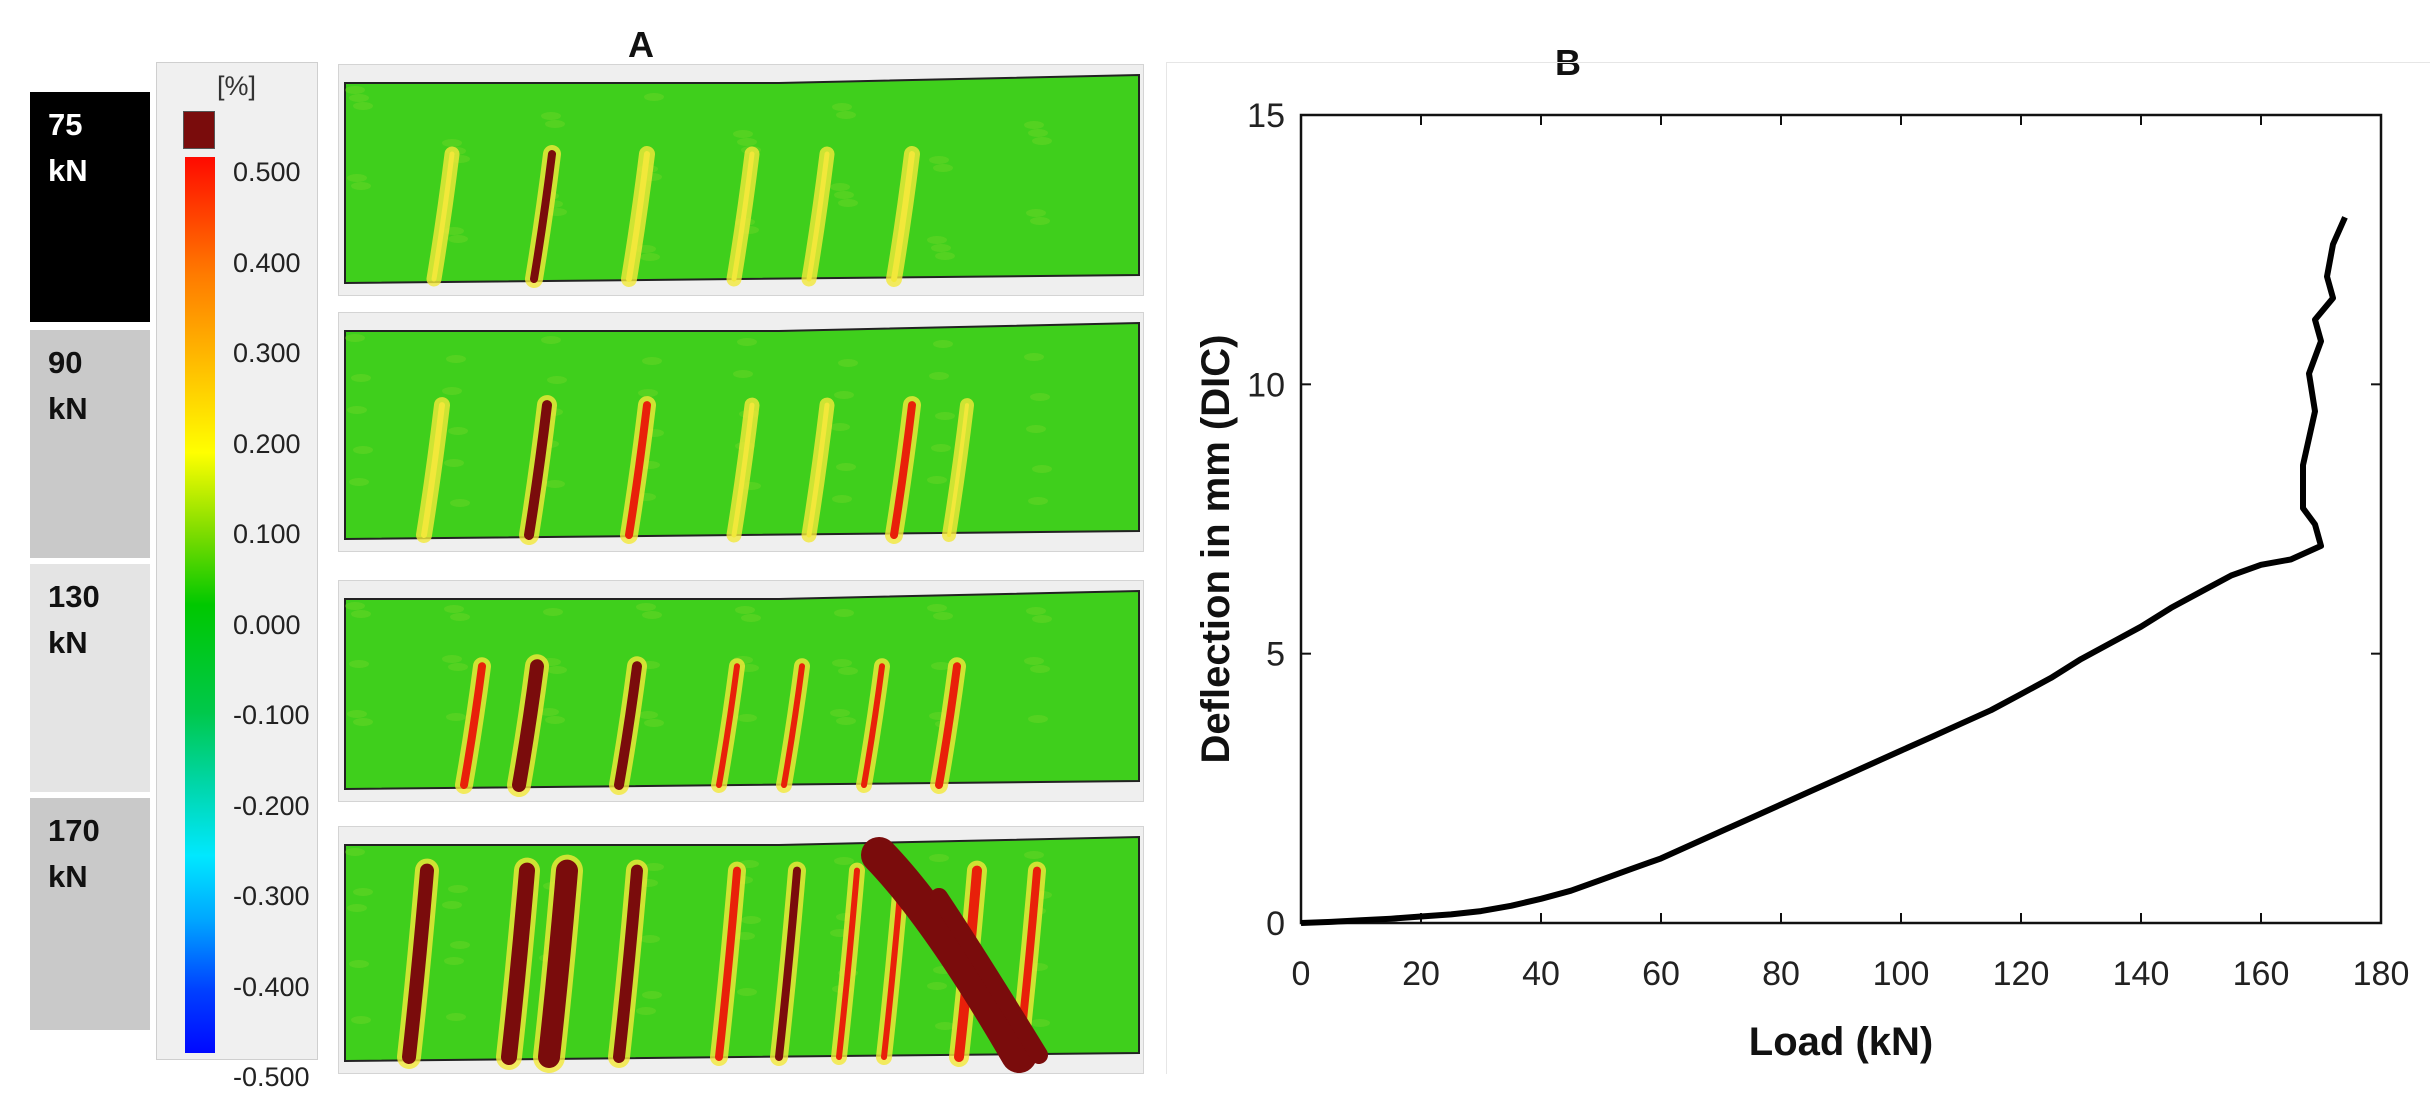 This screenshot has width=2430, height=1093. What do you see at coordinates (1421, 974) in the screenshot?
I see `x-tick-label: 20` at bounding box center [1421, 974].